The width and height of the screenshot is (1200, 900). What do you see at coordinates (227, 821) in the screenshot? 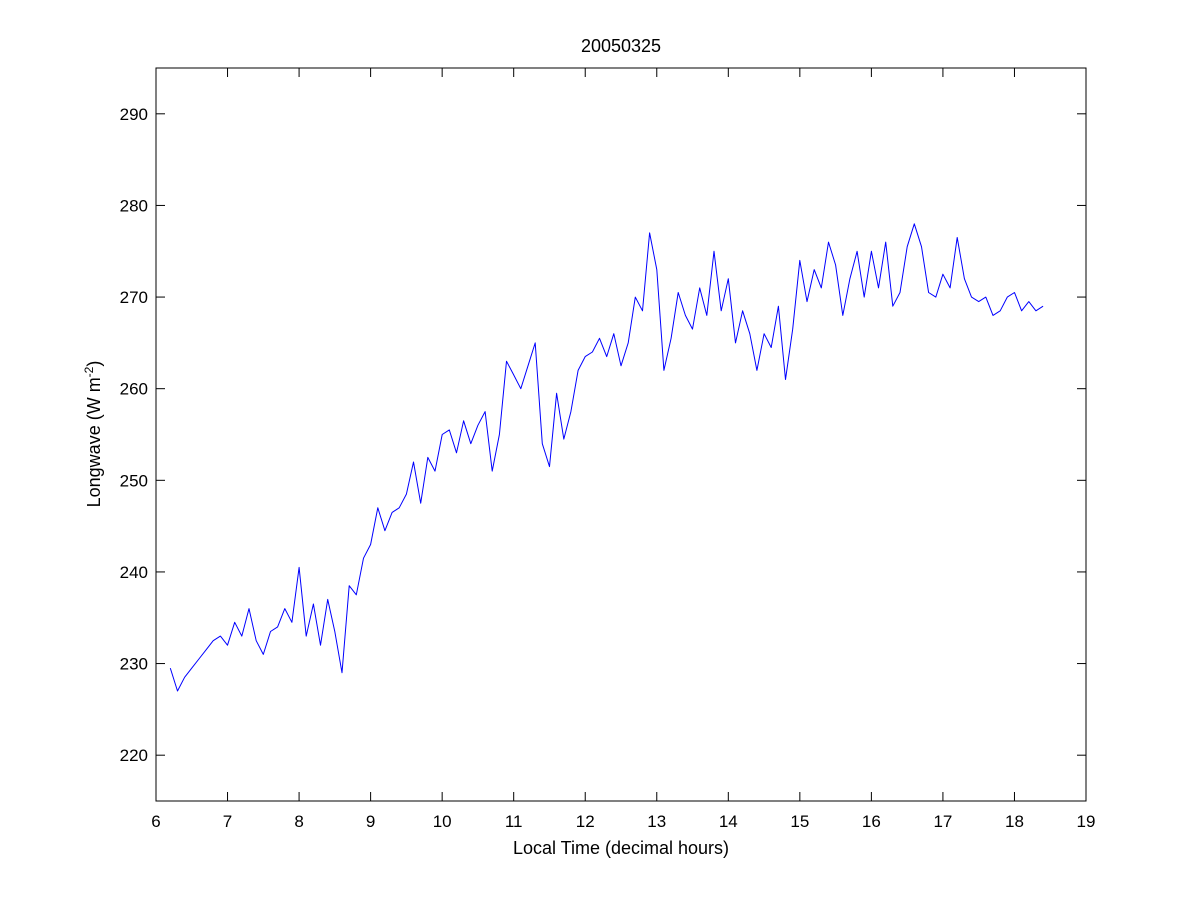
I see `x-tick-label: 7` at bounding box center [227, 821].